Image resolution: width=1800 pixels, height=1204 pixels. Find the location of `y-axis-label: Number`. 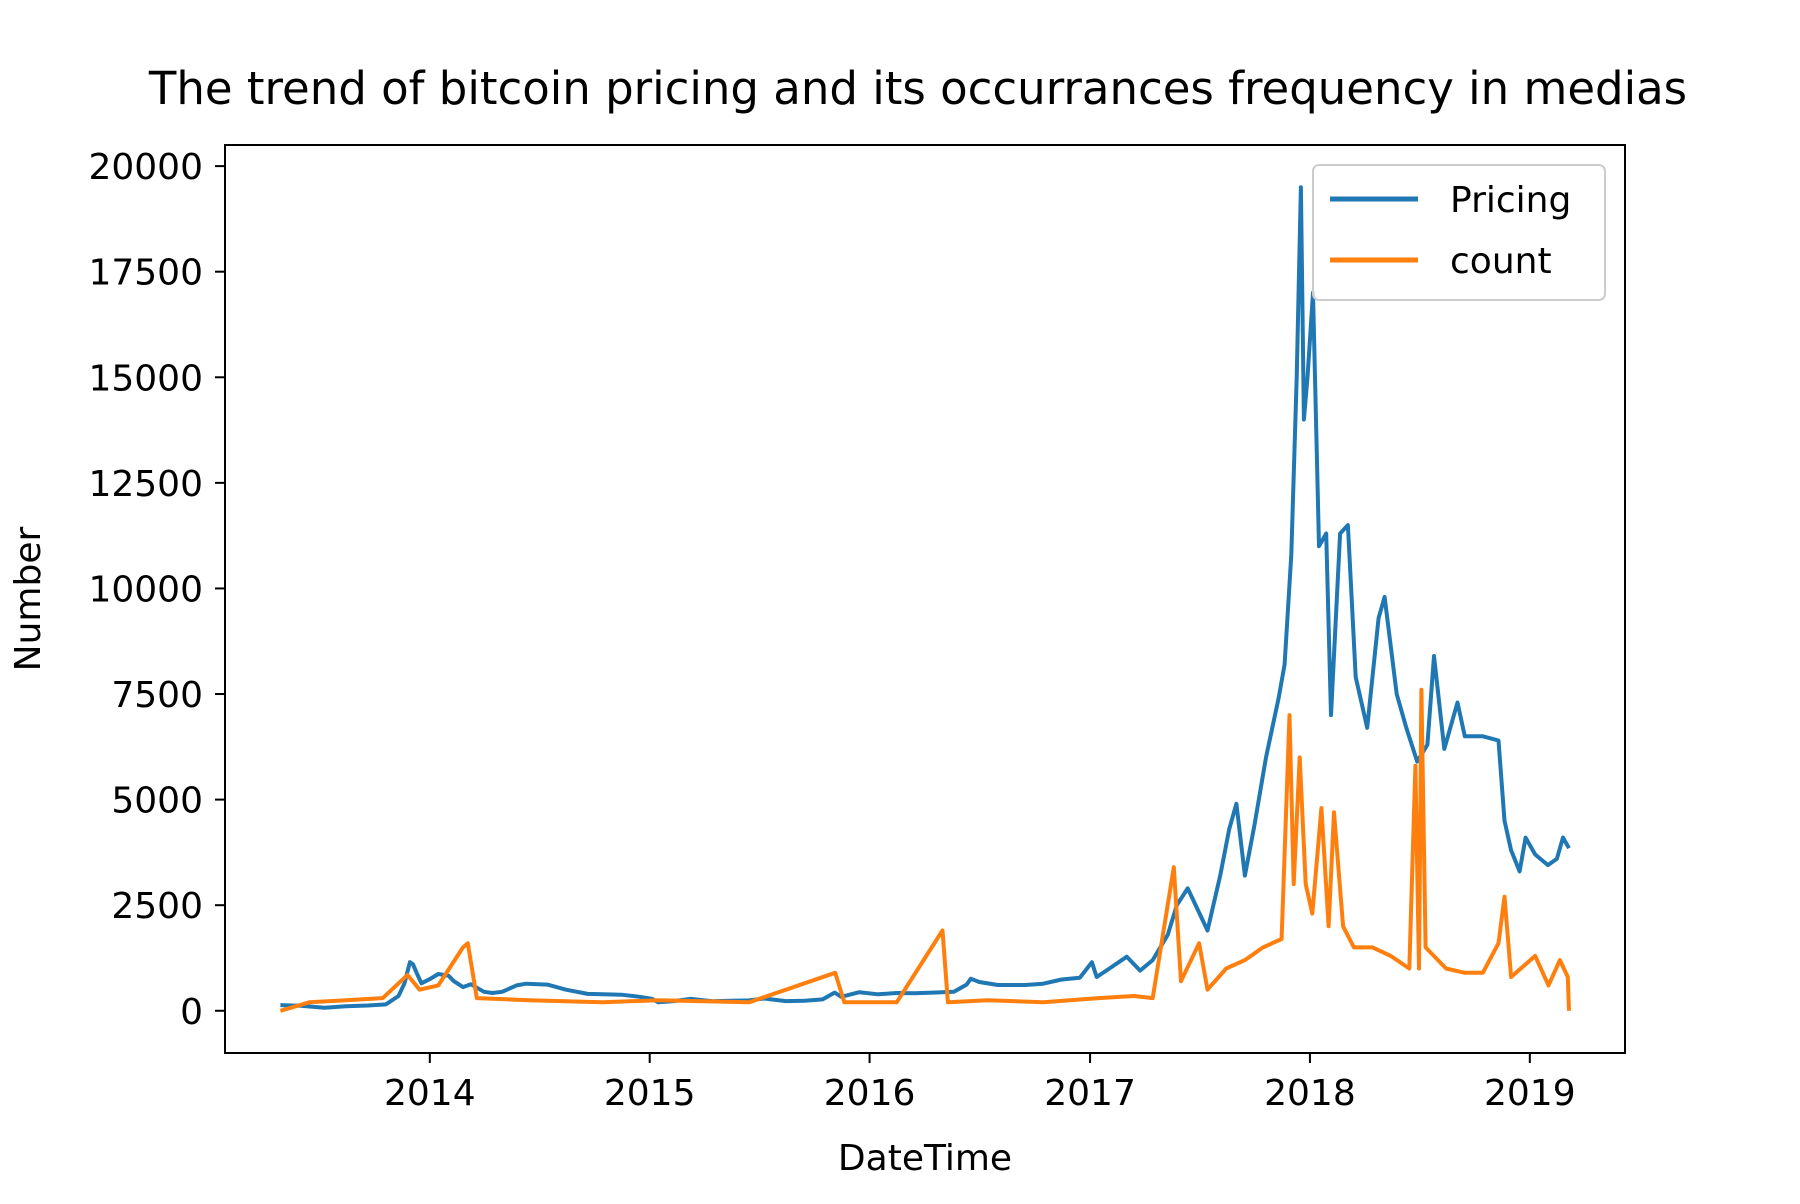

y-axis-label: Number is located at coordinates (28, 598).